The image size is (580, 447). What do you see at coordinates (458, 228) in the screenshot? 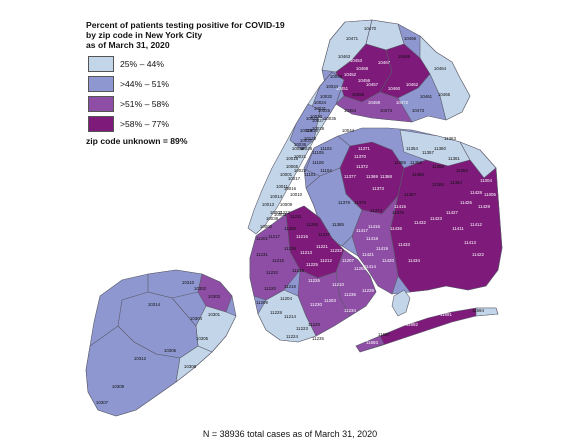
I see `zip-label: 11411` at bounding box center [458, 228].